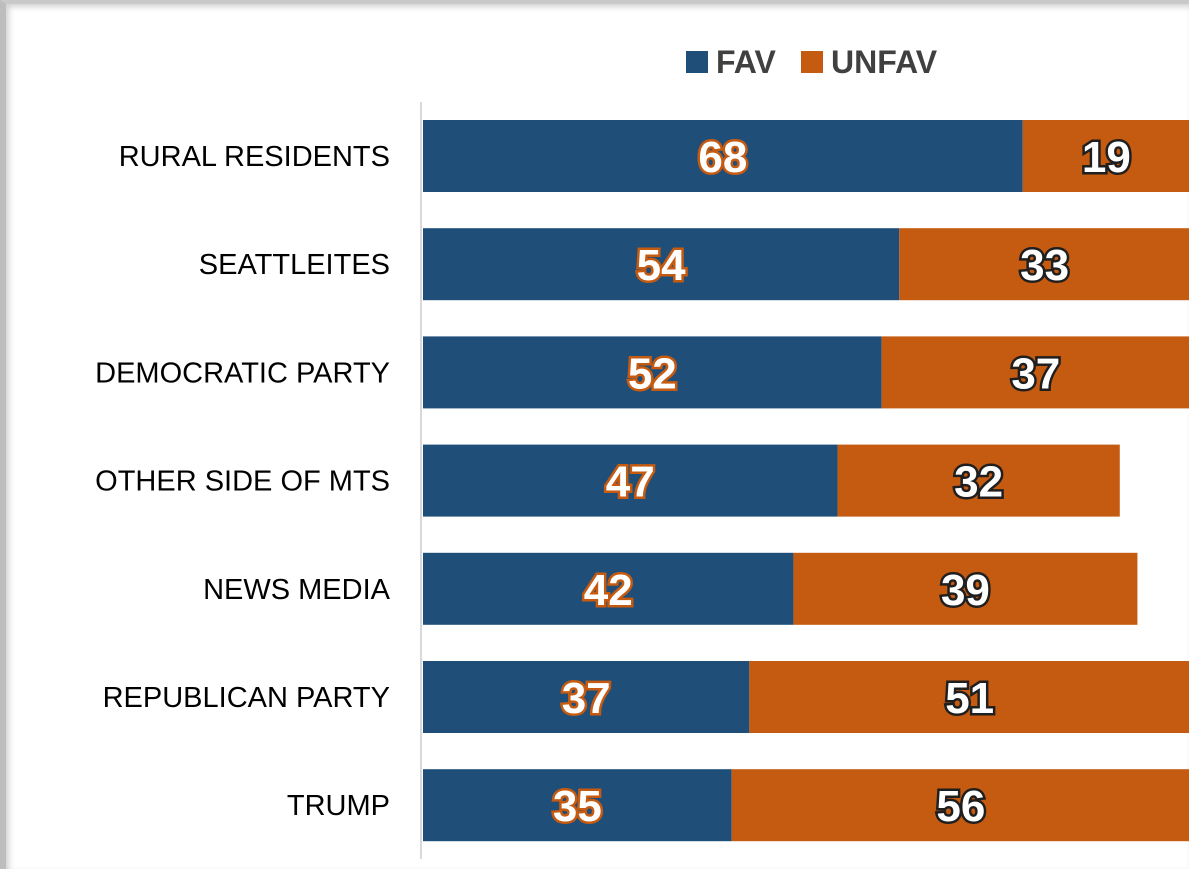 The image size is (1189, 873). I want to click on bar-unfav-republican-party, so click(969, 697).